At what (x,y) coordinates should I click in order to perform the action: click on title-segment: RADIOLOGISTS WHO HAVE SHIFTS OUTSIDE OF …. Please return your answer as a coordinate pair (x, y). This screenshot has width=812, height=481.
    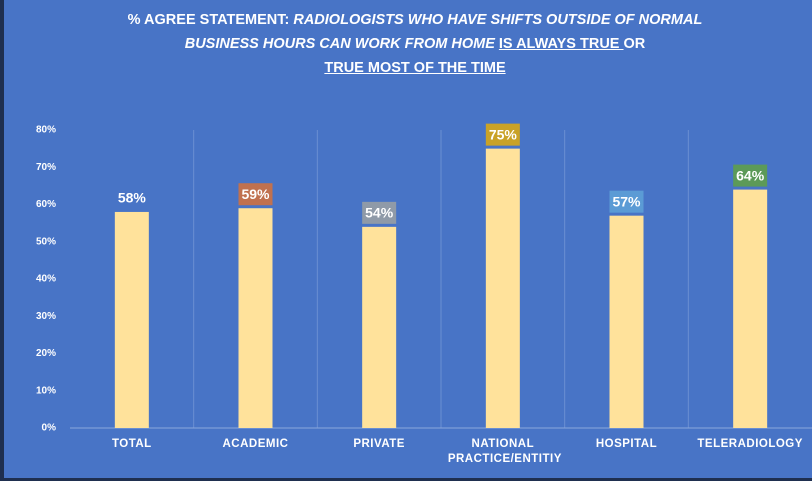
    Looking at the image, I should click on (443, 32).